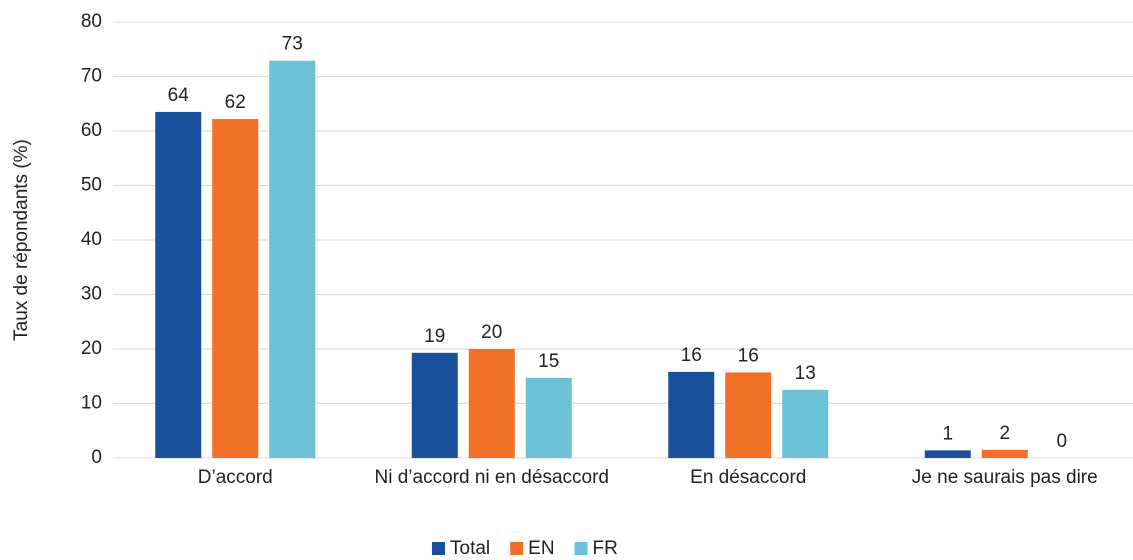  Describe the element at coordinates (1005, 477) in the screenshot. I see `x-tick-label: Je ne saurais pas dire` at that location.